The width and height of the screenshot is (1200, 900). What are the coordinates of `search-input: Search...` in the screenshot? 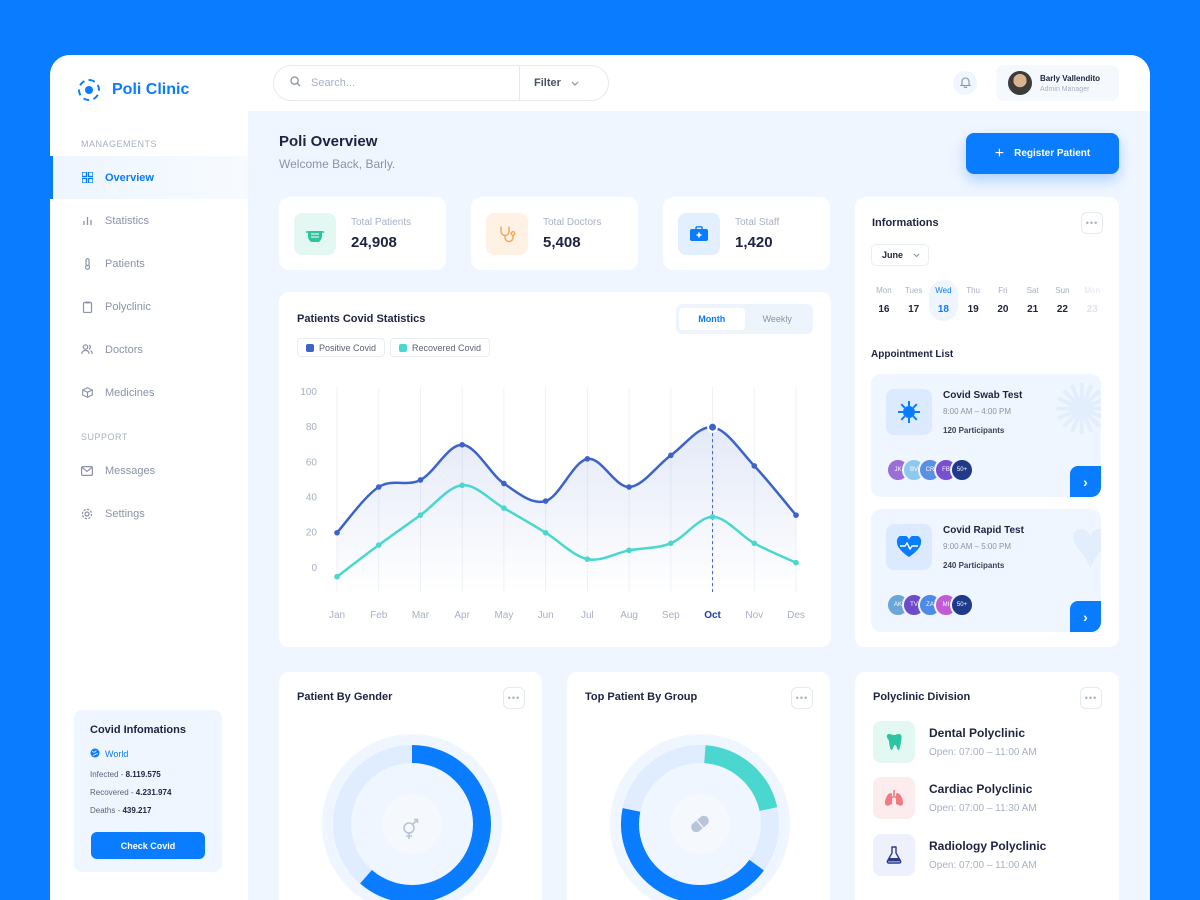 It's located at (333, 83).